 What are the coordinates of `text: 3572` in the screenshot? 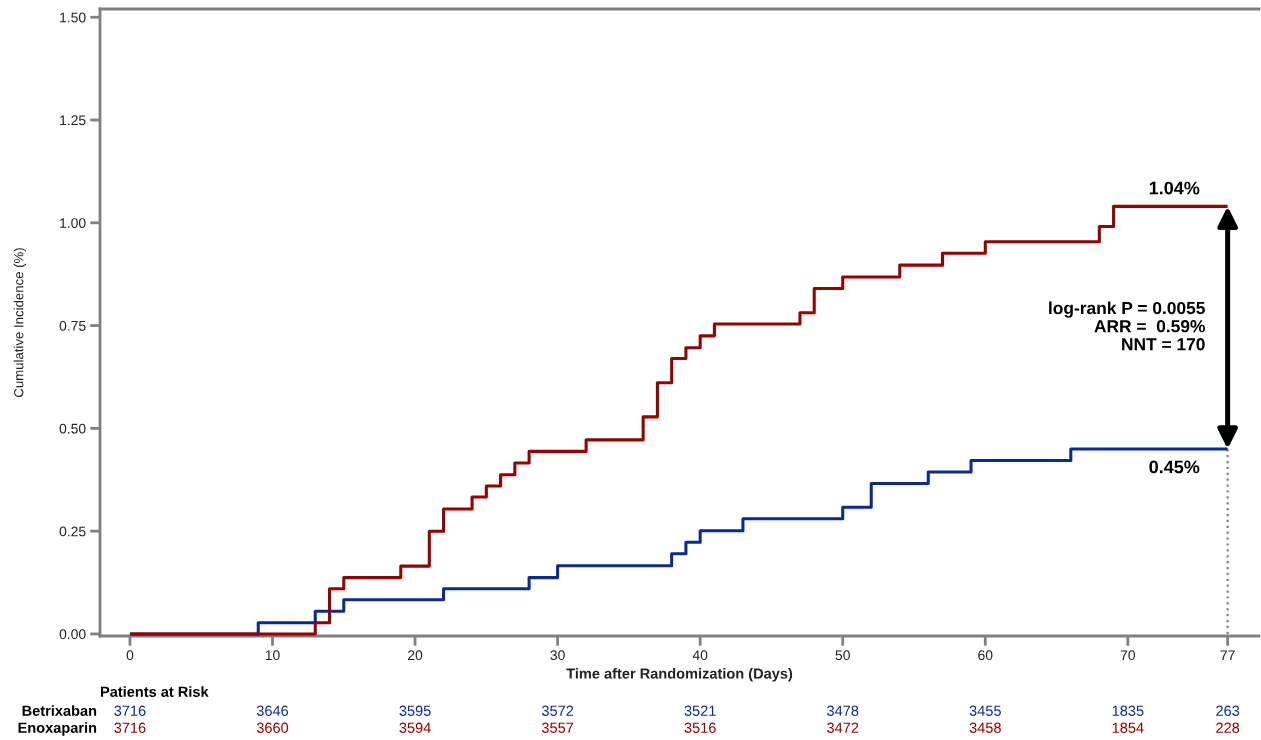 It's located at (557, 710).